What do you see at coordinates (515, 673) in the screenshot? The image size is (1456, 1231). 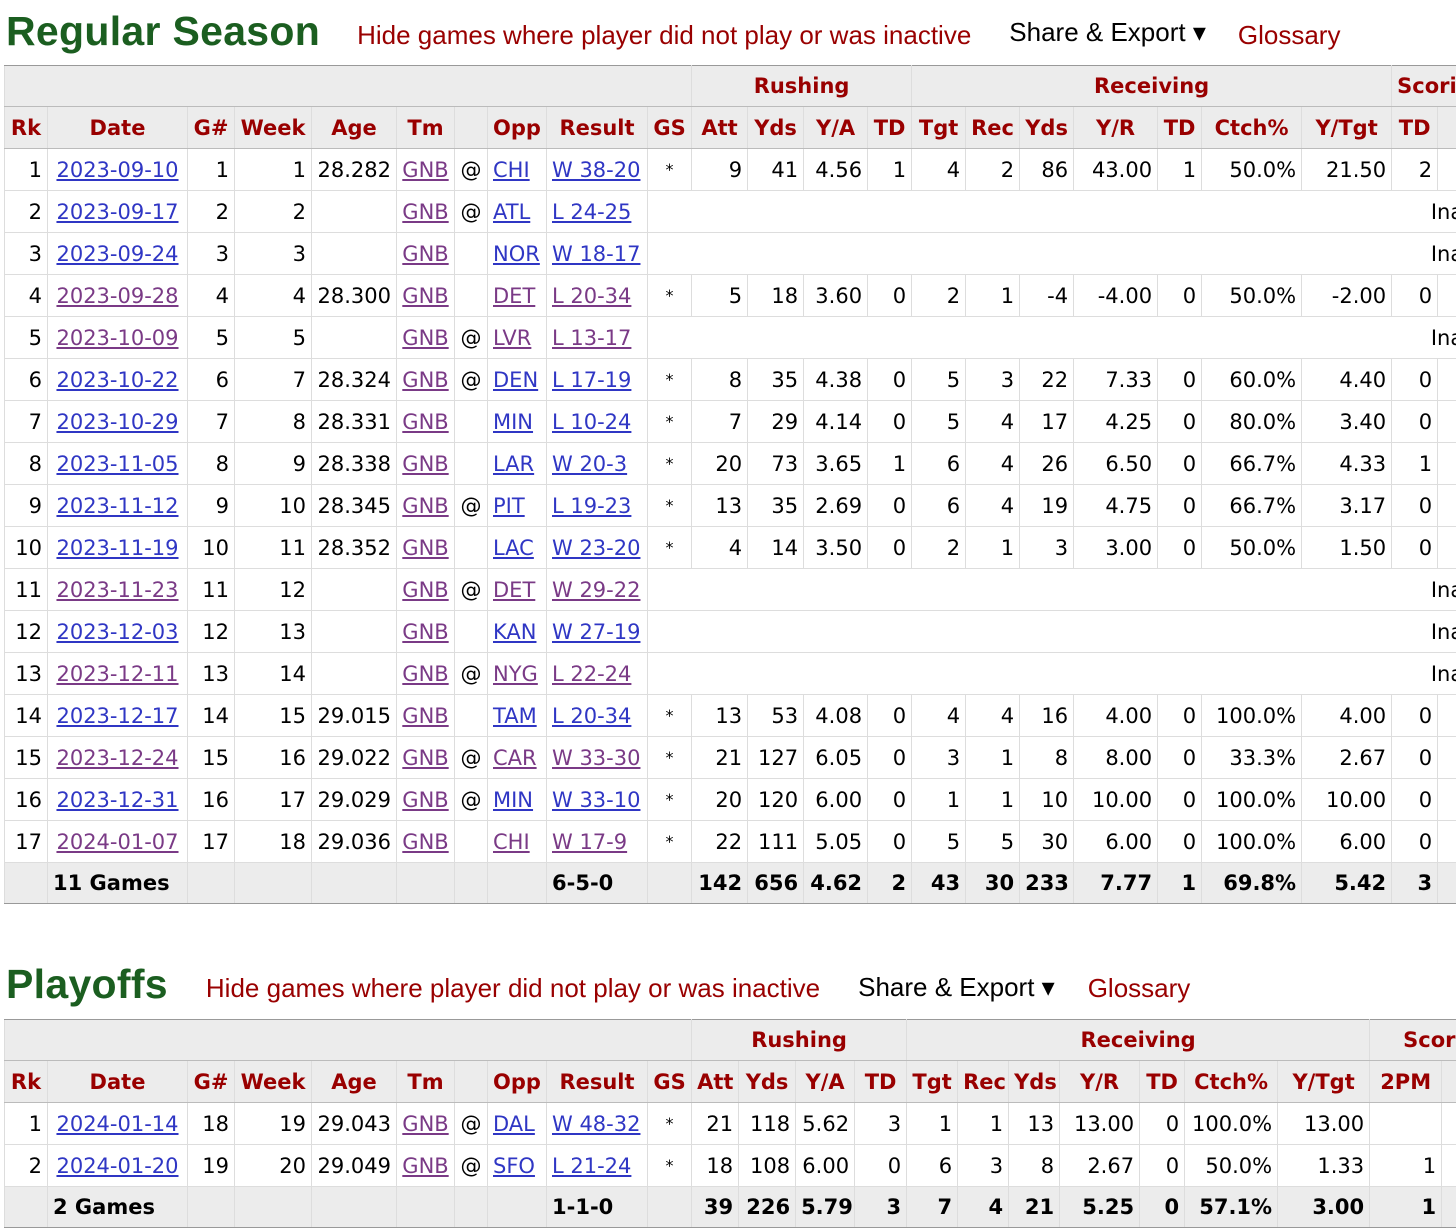 I see `opponent-link: NYG` at bounding box center [515, 673].